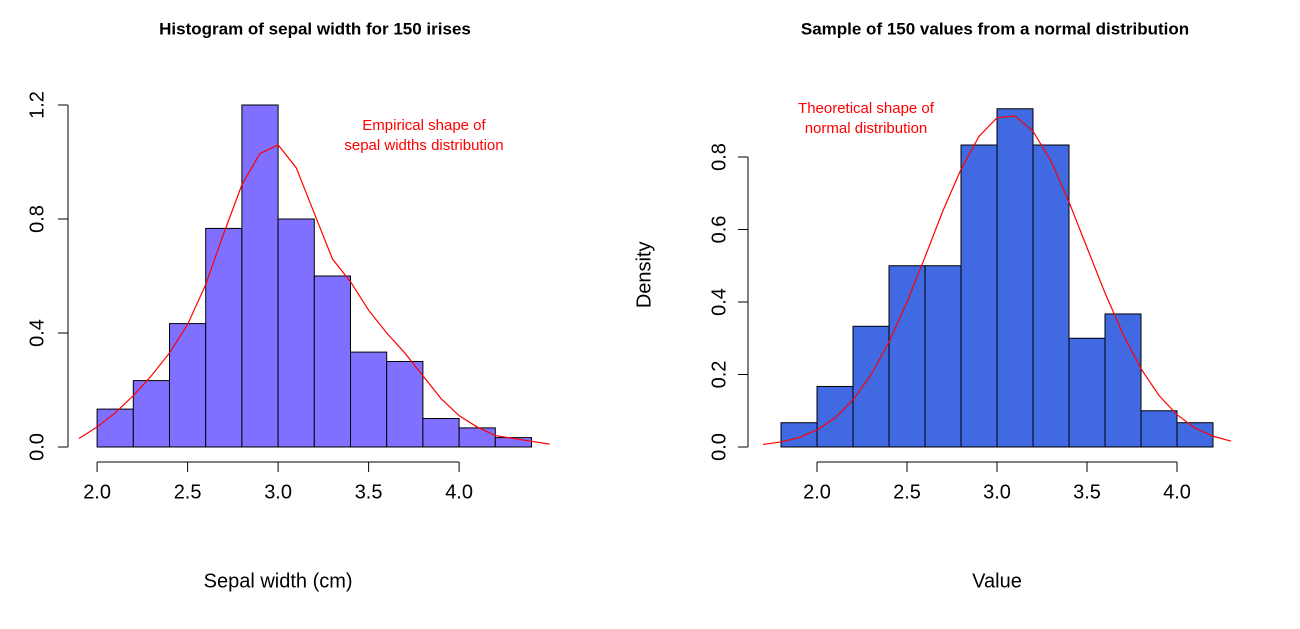 The width and height of the screenshot is (1300, 629). Describe the element at coordinates (719, 230) in the screenshot. I see `y-tick-label: 0.6` at that location.